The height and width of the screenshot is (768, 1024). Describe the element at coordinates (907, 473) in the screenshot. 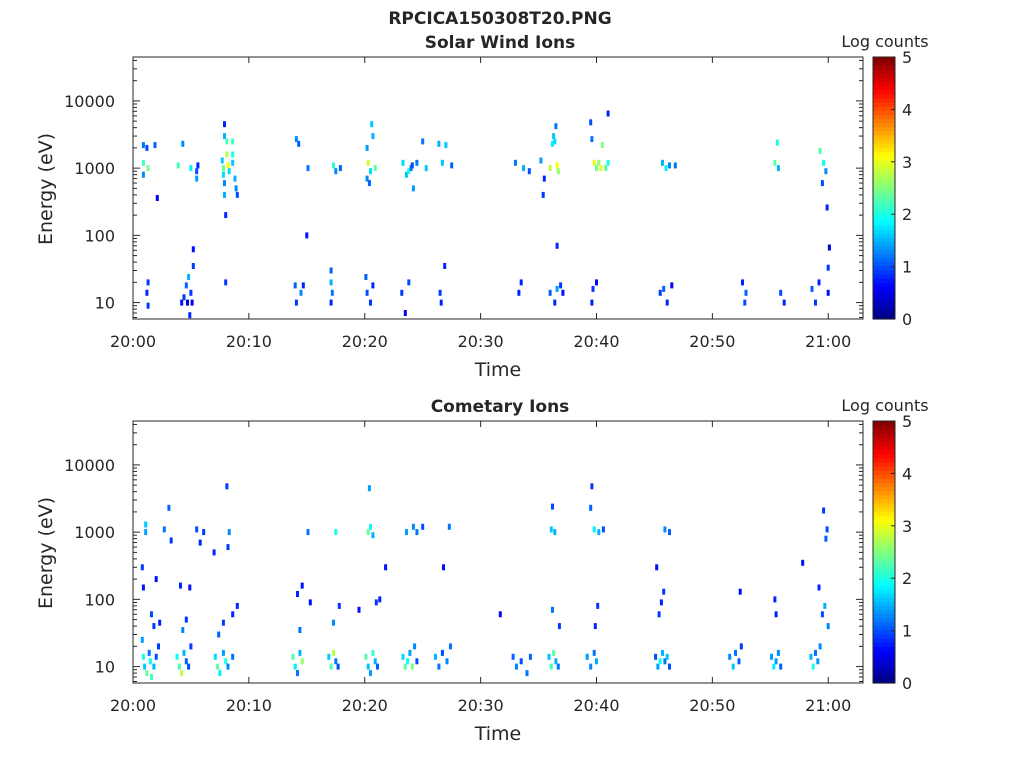

I see `colorbar-tick-label: 4` at that location.